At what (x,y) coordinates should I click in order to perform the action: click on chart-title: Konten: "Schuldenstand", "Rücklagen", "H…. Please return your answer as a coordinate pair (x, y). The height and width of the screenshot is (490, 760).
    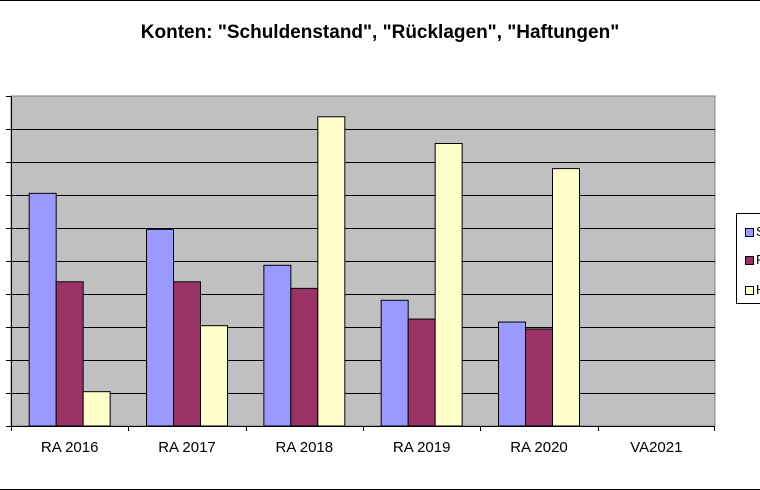
    Looking at the image, I should click on (380, 32).